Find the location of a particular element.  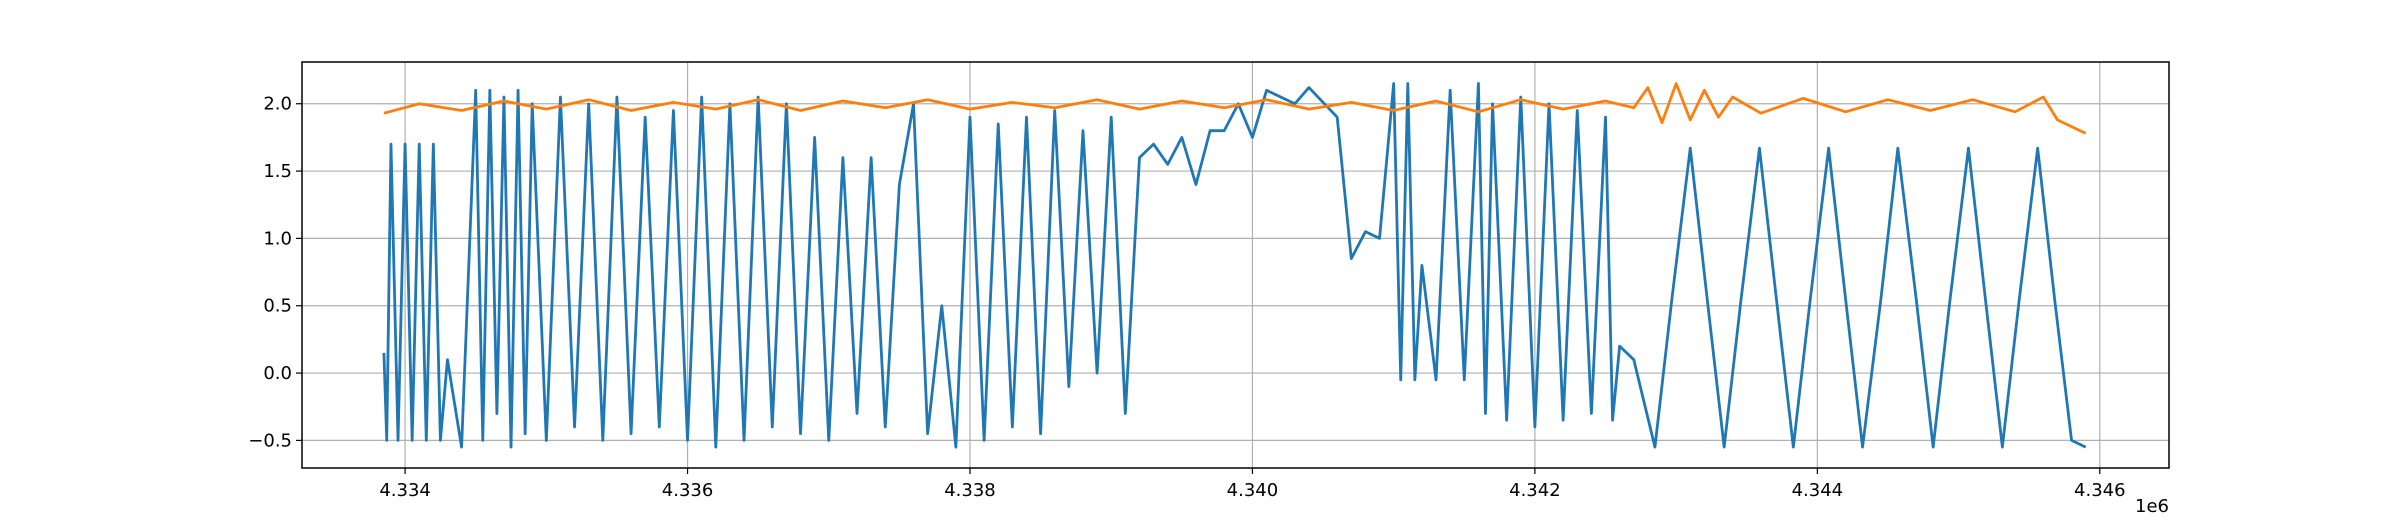

y-tick-label: −0.5 is located at coordinates (270, 440).